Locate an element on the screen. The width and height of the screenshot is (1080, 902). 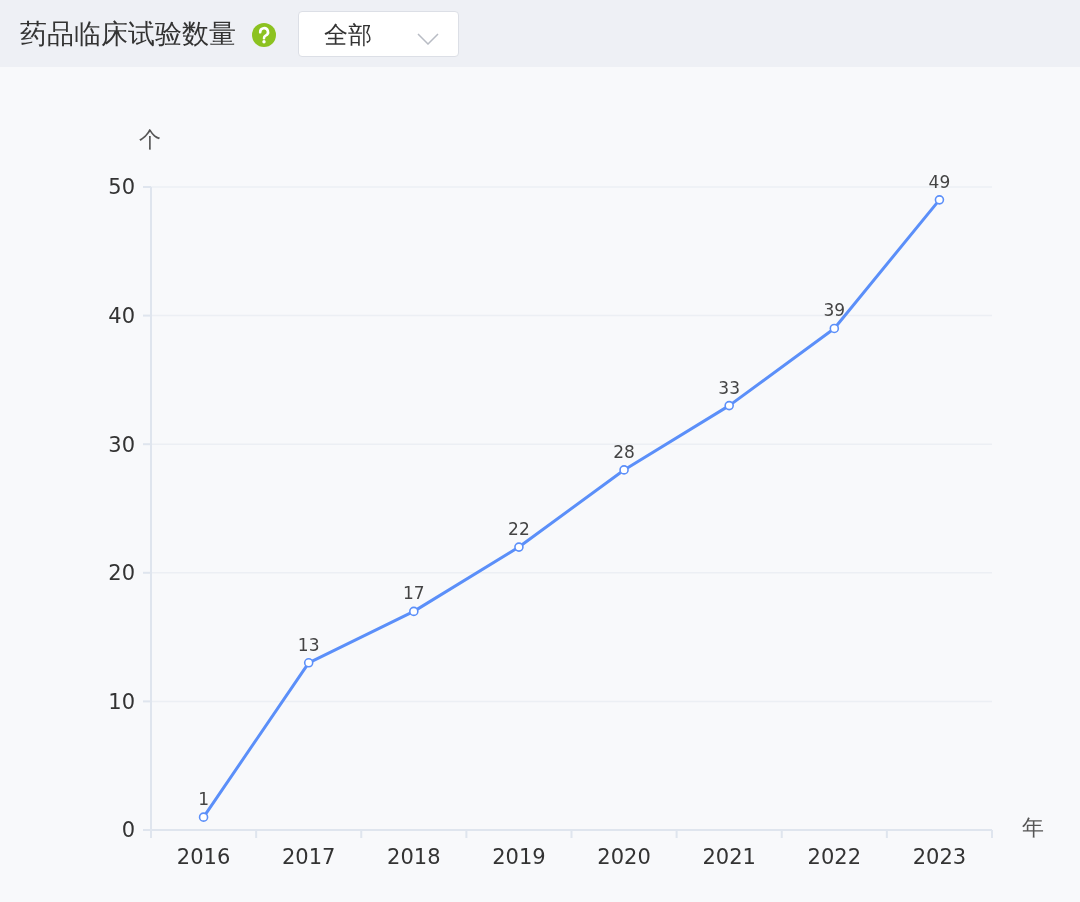
data-label: 13 is located at coordinates (308, 644).